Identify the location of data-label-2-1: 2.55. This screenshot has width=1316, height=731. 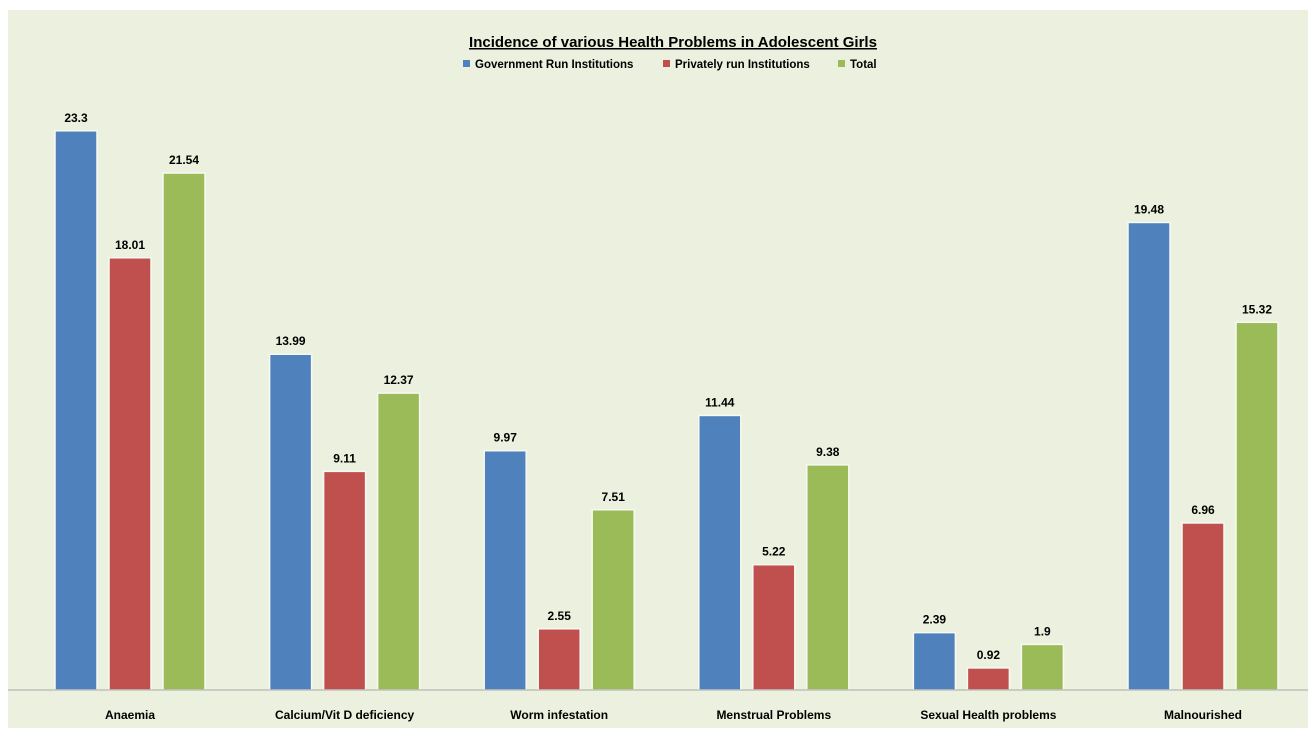
(560, 616).